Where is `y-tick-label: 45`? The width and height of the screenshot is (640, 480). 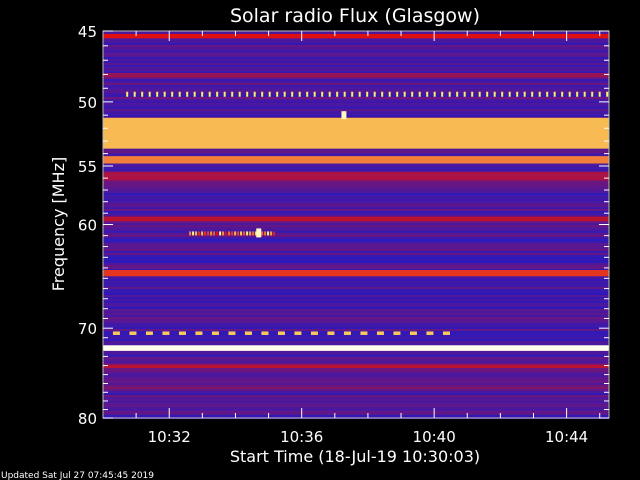 y-tick-label: 45 is located at coordinates (87, 32).